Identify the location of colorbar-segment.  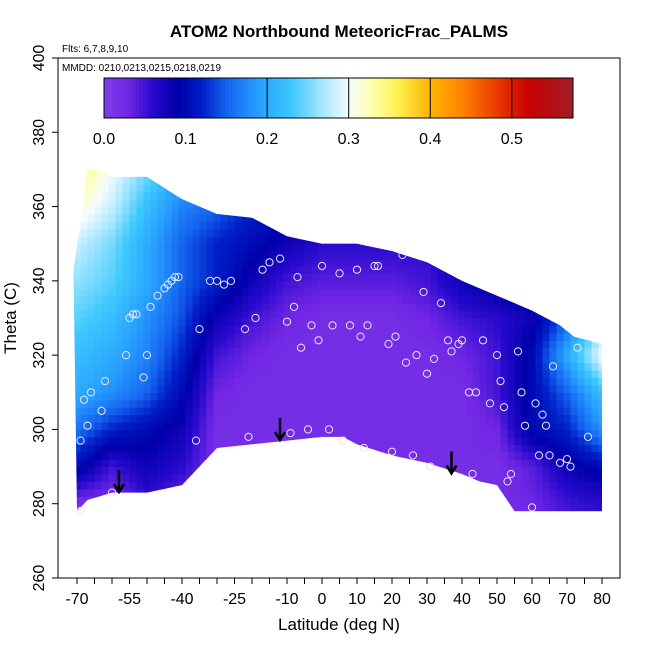
(110, 98).